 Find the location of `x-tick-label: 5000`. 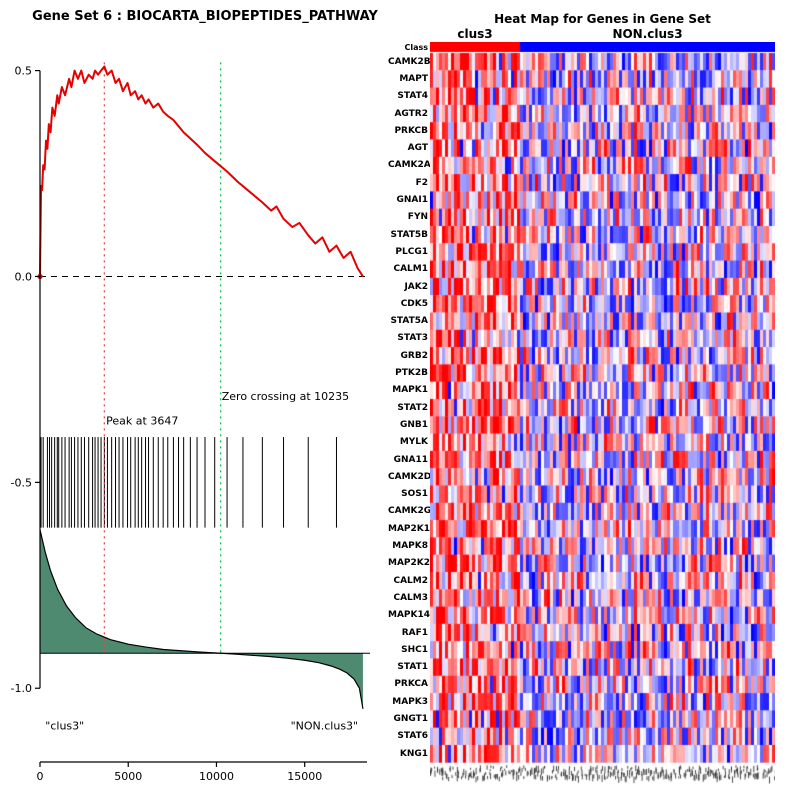

x-tick-label: 5000 is located at coordinates (128, 776).